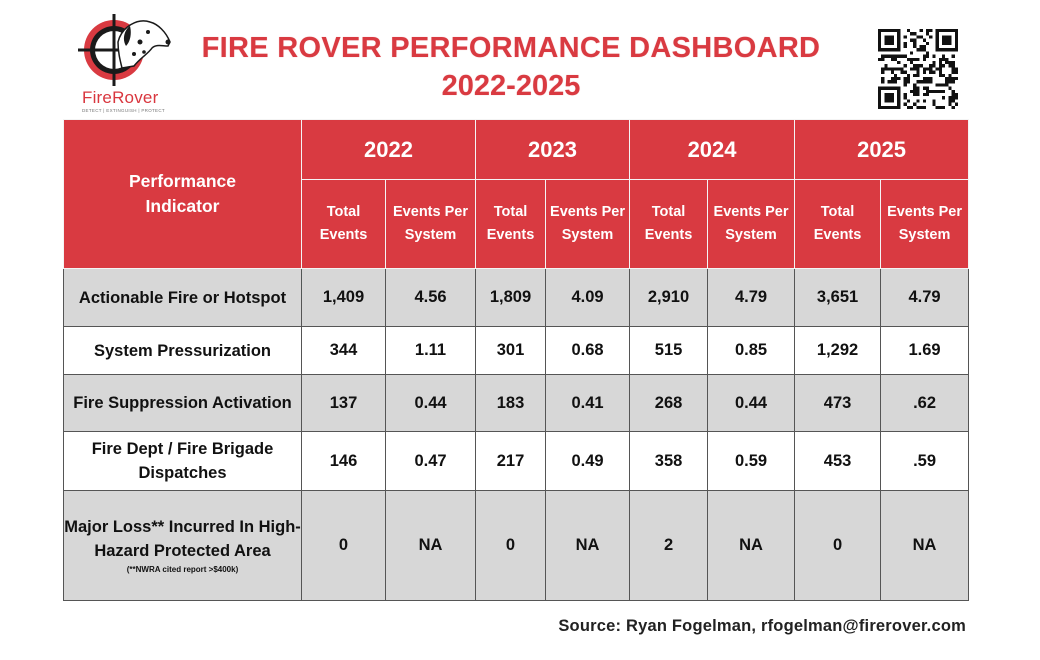 This screenshot has width=1040, height=660. Describe the element at coordinates (124, 50) in the screenshot. I see `dalmatian-crosshair-icon` at that location.